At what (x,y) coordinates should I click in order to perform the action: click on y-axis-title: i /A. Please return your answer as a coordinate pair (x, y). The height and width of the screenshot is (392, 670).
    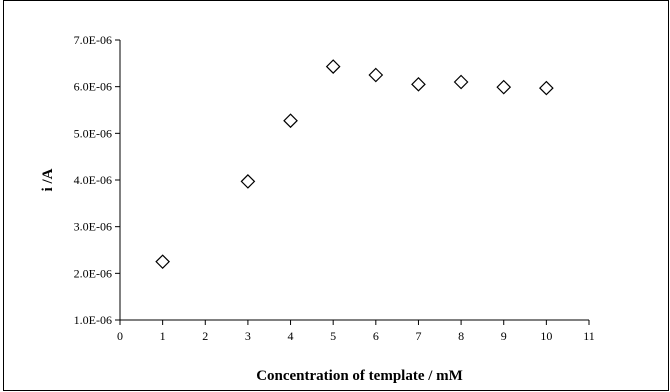
    Looking at the image, I should click on (48, 179).